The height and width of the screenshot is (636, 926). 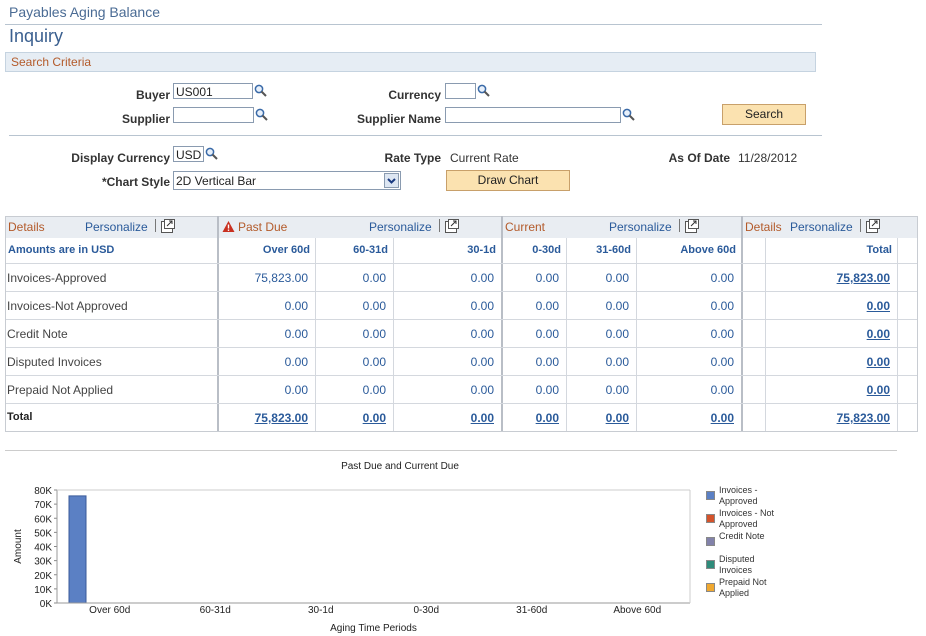 I want to click on chart-style-select: 2D Vertical Bar, so click(x=287, y=180).